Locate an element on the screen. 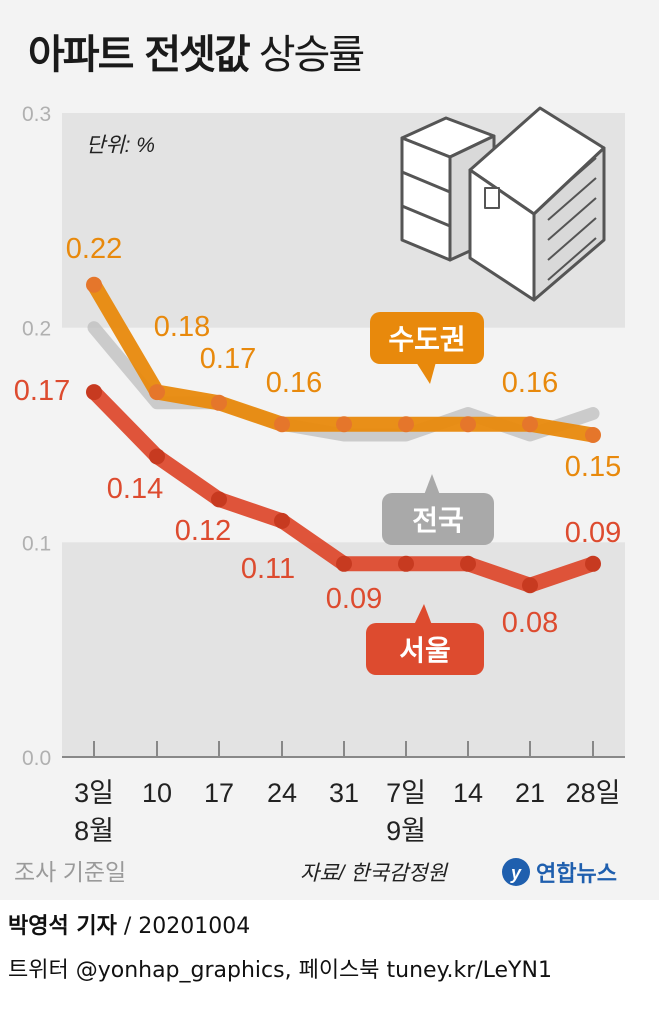  x-axis: 3일 8월 10 17 24 31 7일 9월 14 21 28일 is located at coordinates (347, 793).